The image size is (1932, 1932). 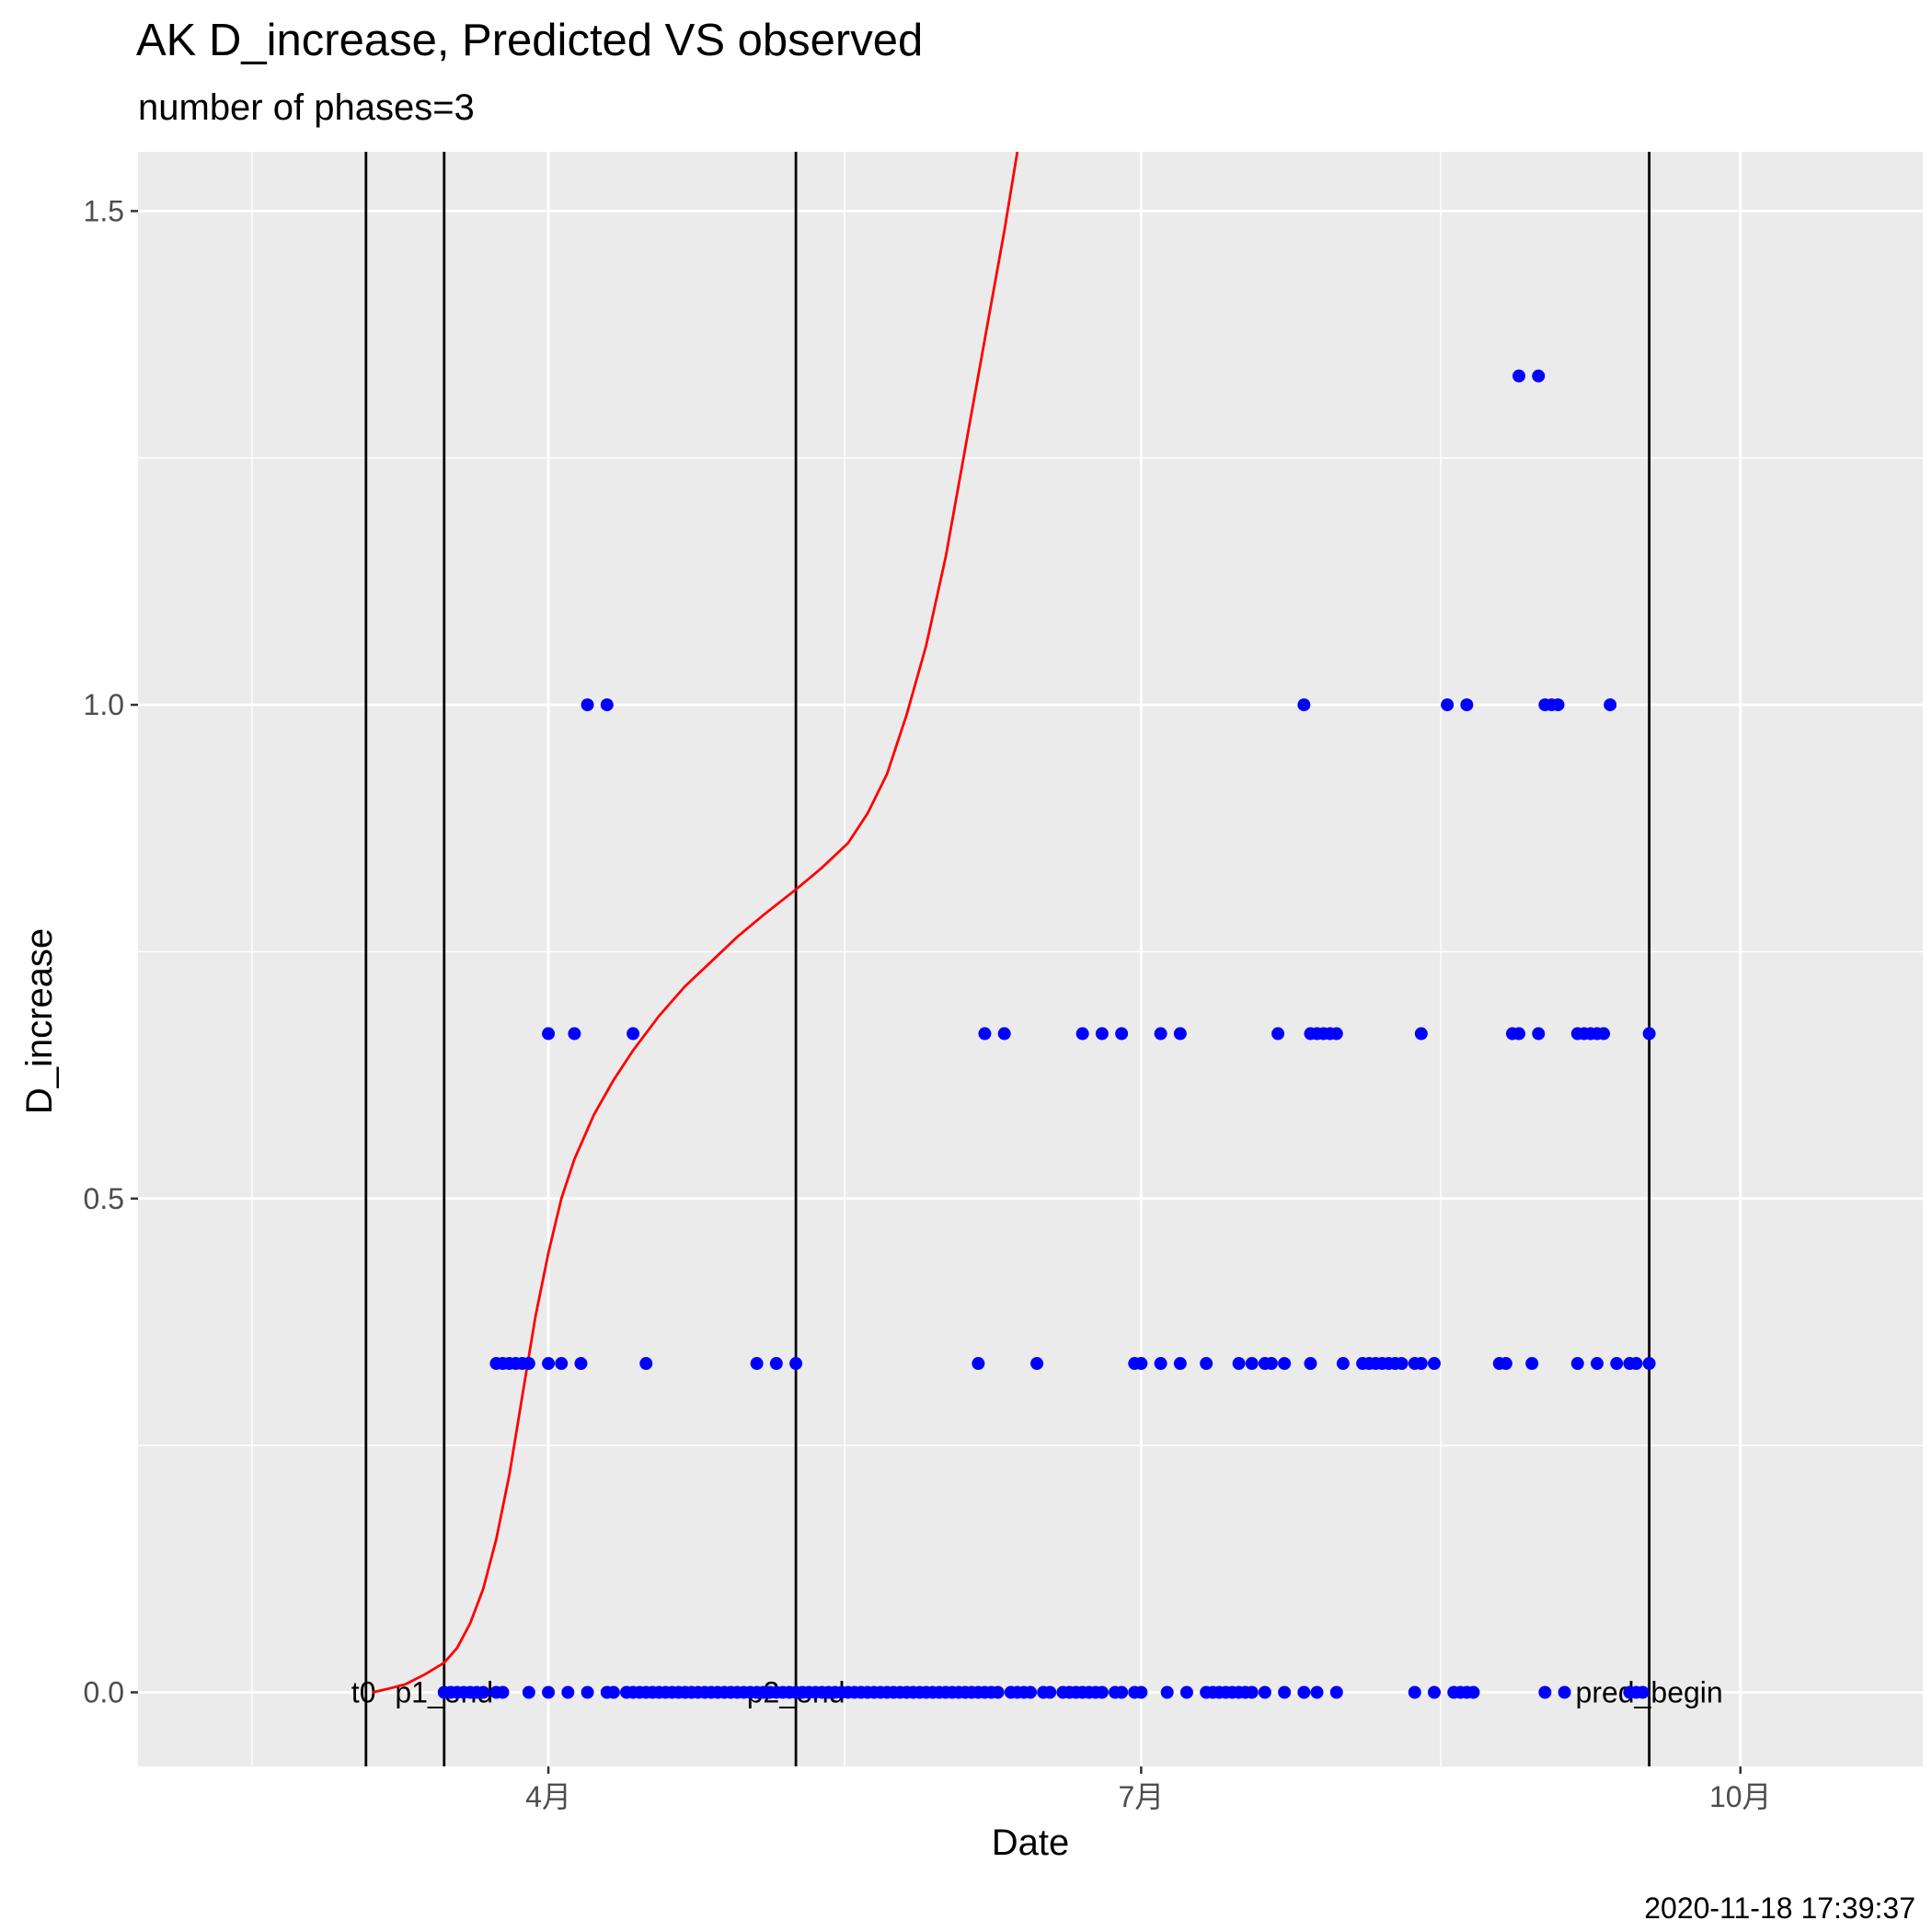 What do you see at coordinates (306, 107) in the screenshot?
I see `chart-subtitle: number of phases=3` at bounding box center [306, 107].